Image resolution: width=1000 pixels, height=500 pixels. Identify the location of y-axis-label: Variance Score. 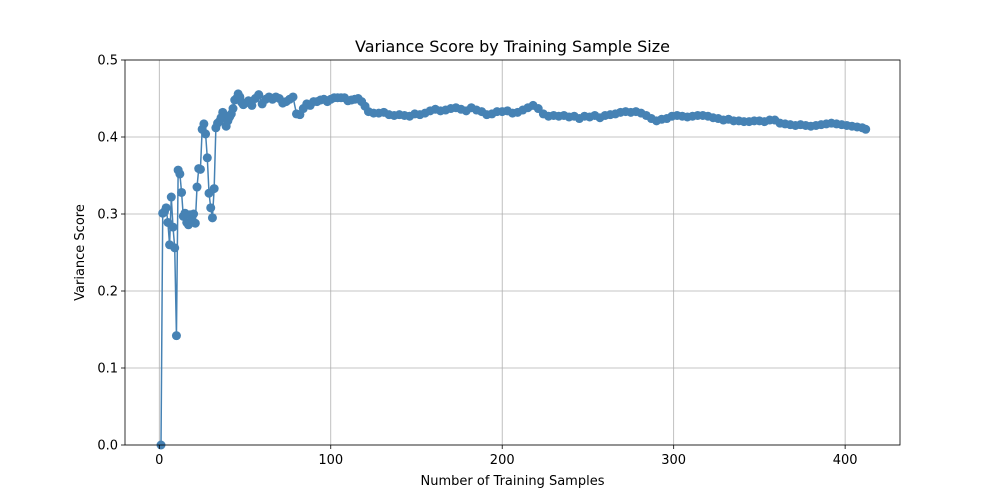
(80, 252).